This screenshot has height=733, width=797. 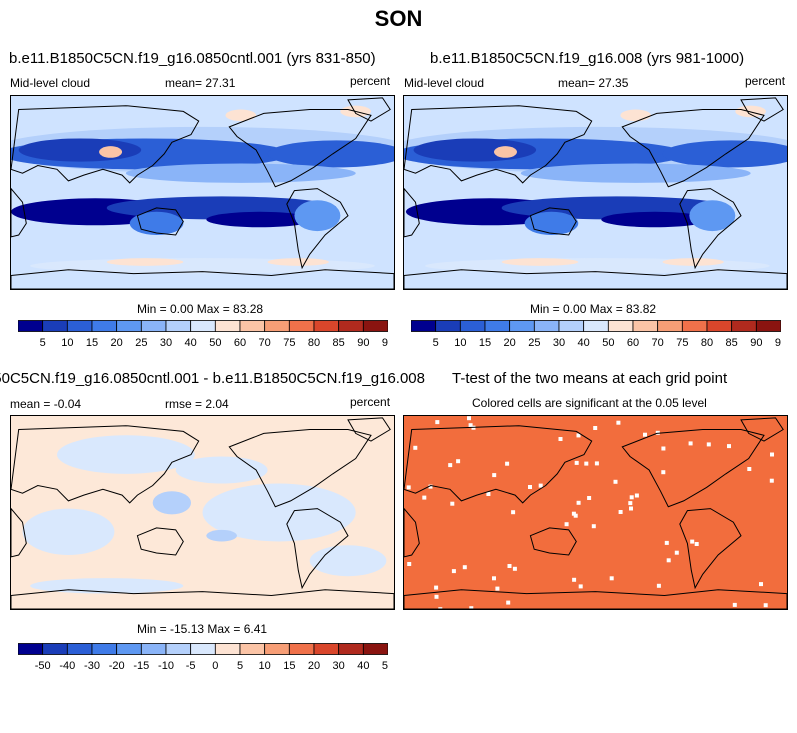 I want to click on panel3-colorbar-tick-label: 40, so click(x=363, y=666).